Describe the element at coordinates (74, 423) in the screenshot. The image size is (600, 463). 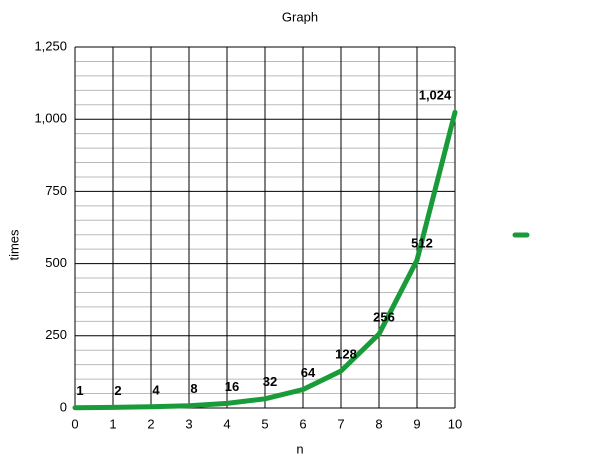
I see `x-tick-label: 0` at that location.